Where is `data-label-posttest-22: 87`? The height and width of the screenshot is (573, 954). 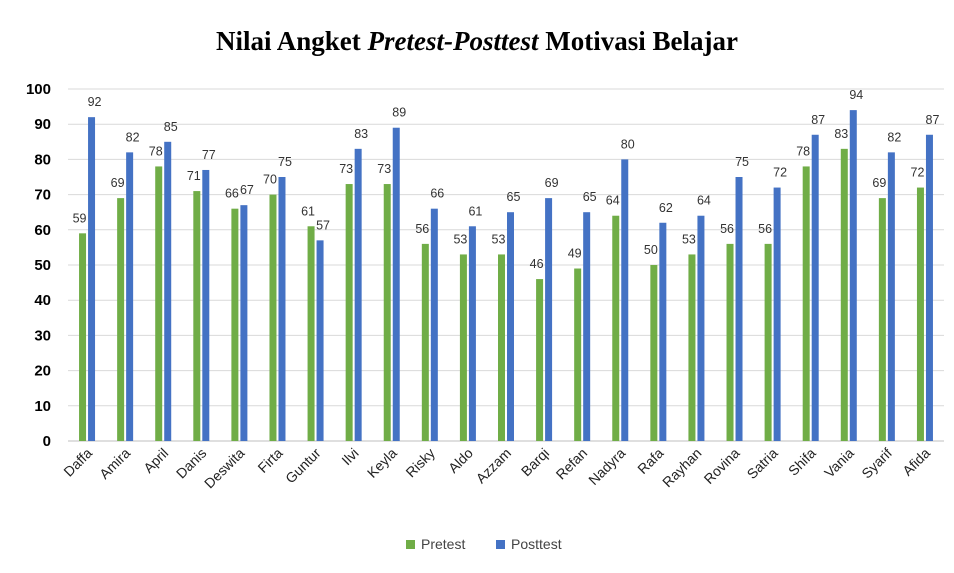
data-label-posttest-22: 87 is located at coordinates (933, 120).